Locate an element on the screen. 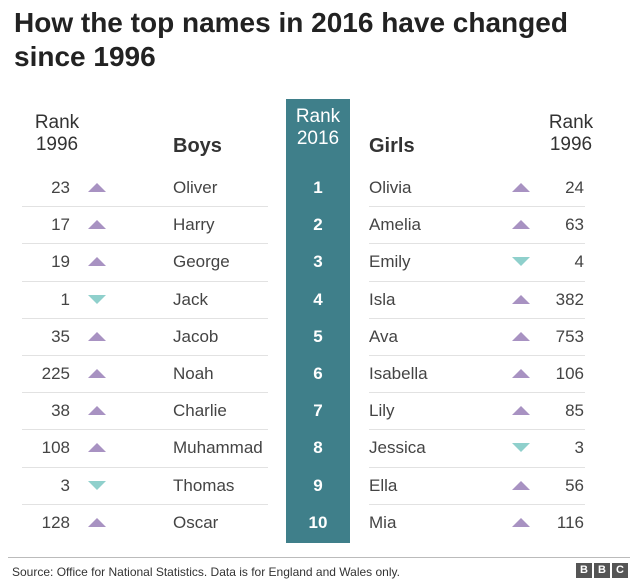 This screenshot has height=585, width=640. girl-name: Ava is located at coordinates (383, 336).